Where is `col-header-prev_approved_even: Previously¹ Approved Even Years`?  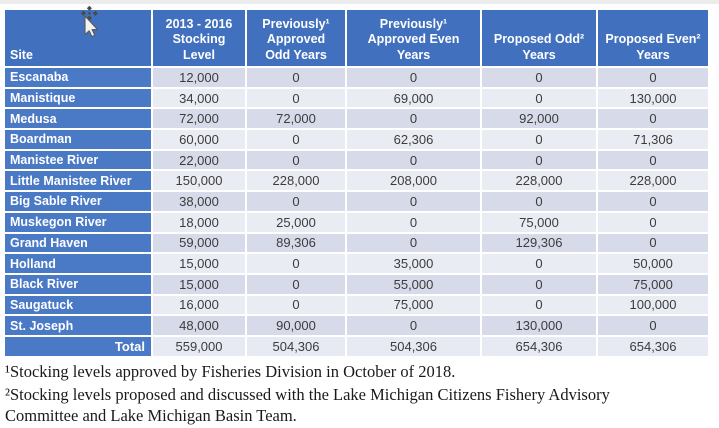
col-header-prev_approved_even: Previously¹ Approved Even Years is located at coordinates (413, 38).